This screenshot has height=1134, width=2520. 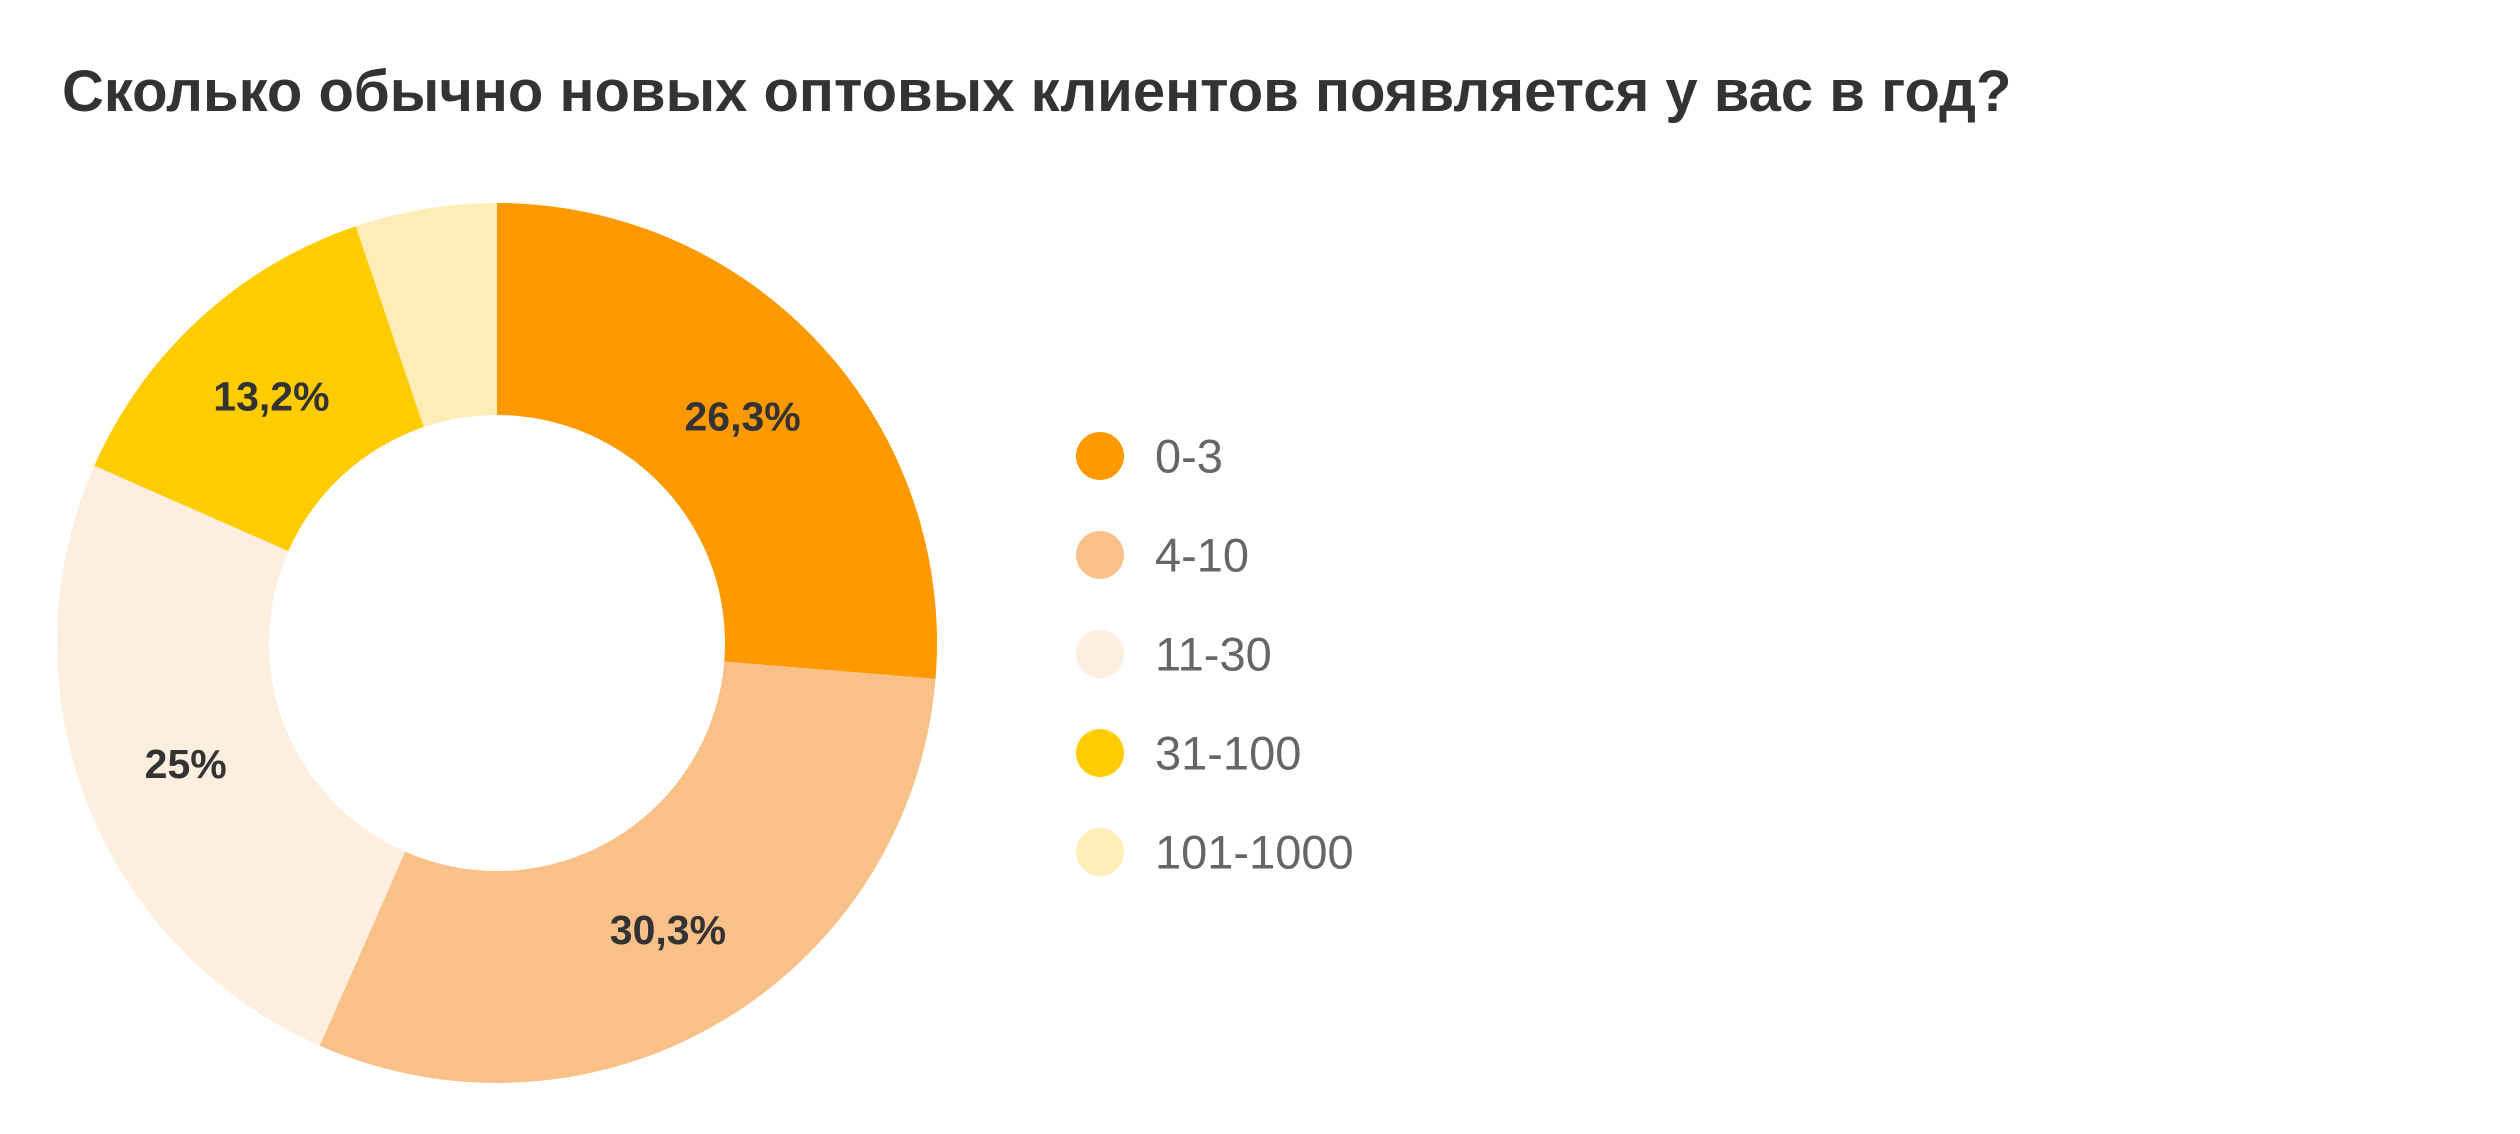 What do you see at coordinates (1202, 555) in the screenshot?
I see `legend-label-4-10: 4-10` at bounding box center [1202, 555].